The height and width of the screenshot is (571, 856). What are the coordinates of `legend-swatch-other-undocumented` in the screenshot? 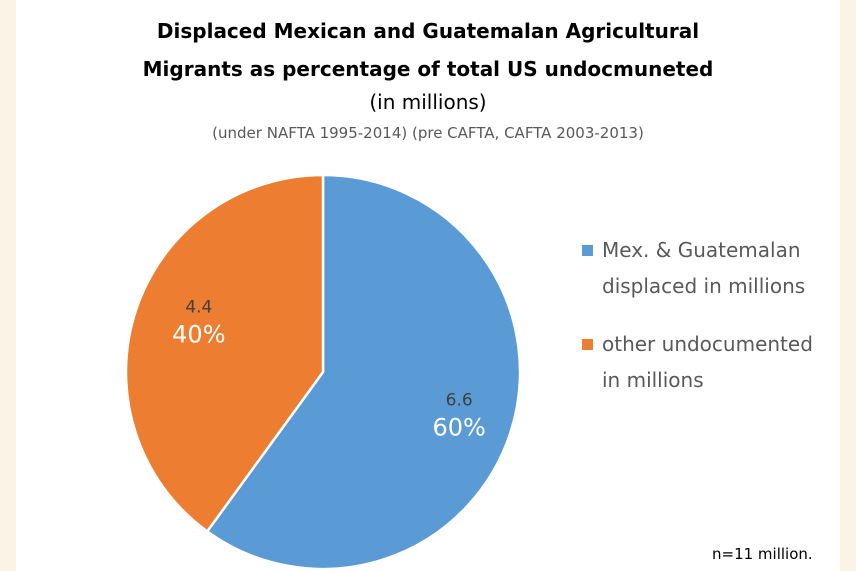 It's located at (587, 344).